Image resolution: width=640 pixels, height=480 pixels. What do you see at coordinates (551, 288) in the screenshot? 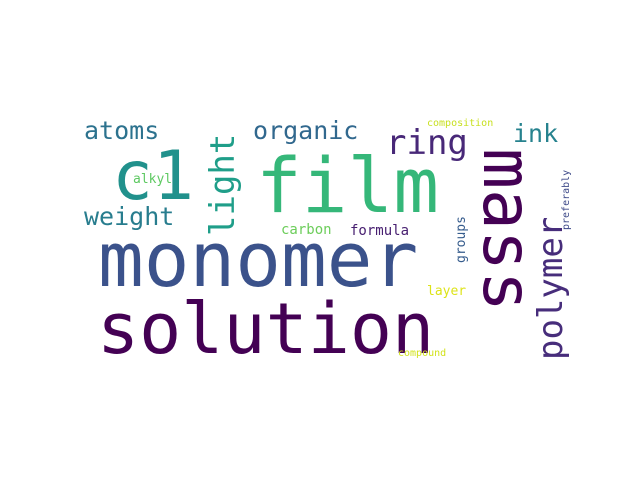
I see `word-polymer: polymer` at bounding box center [551, 288].